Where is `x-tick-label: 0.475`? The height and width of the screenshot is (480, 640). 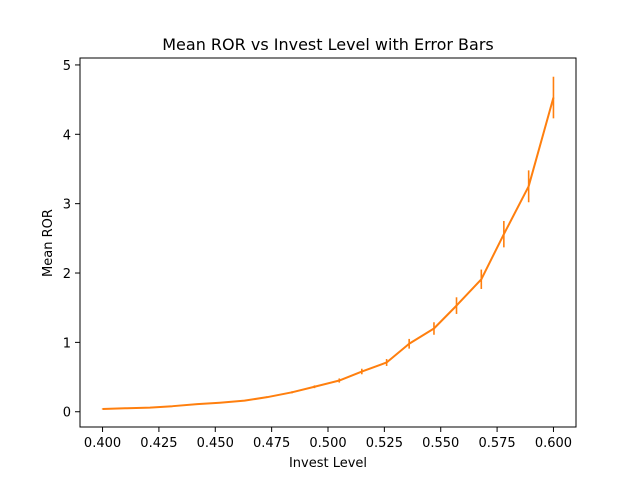 x-tick-label: 0.475 is located at coordinates (271, 443).